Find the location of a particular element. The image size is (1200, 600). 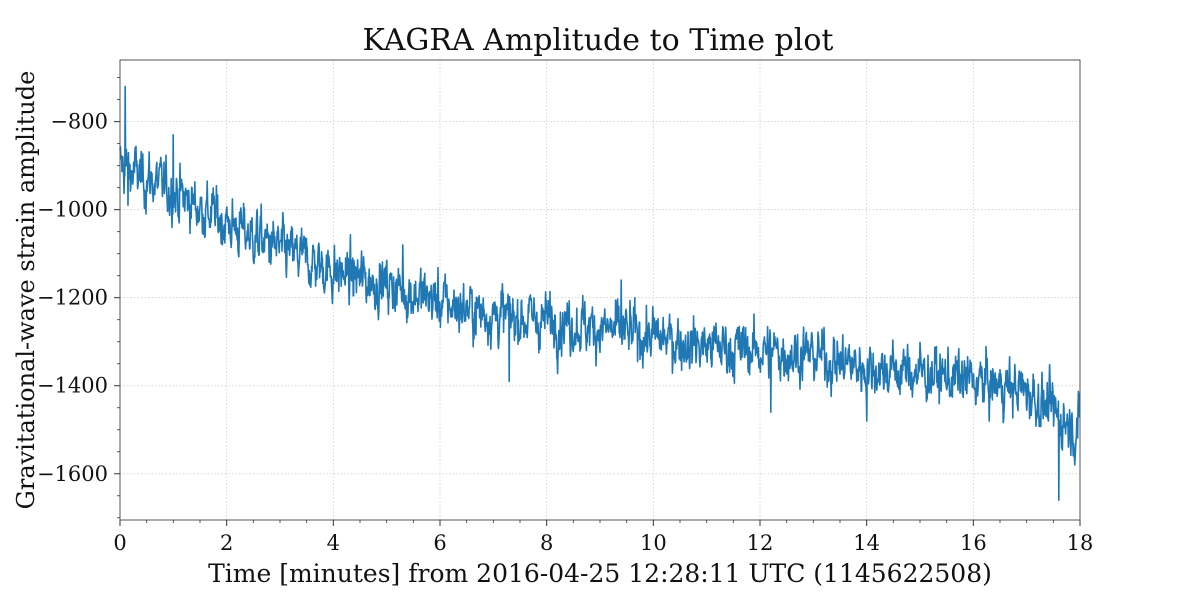

y-tick-label: −1600 is located at coordinates (72, 474).